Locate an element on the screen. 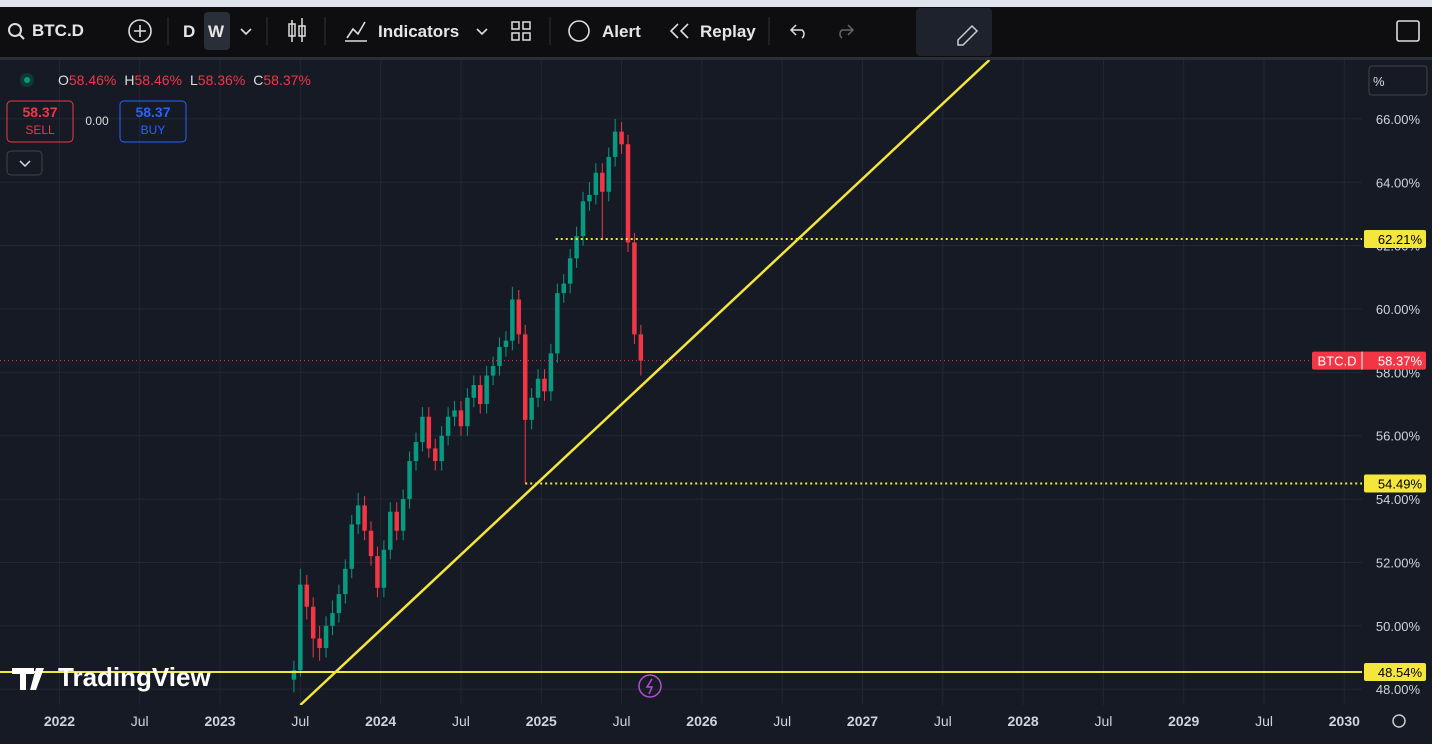  x-tick-label: 2030 is located at coordinates (1344, 721).